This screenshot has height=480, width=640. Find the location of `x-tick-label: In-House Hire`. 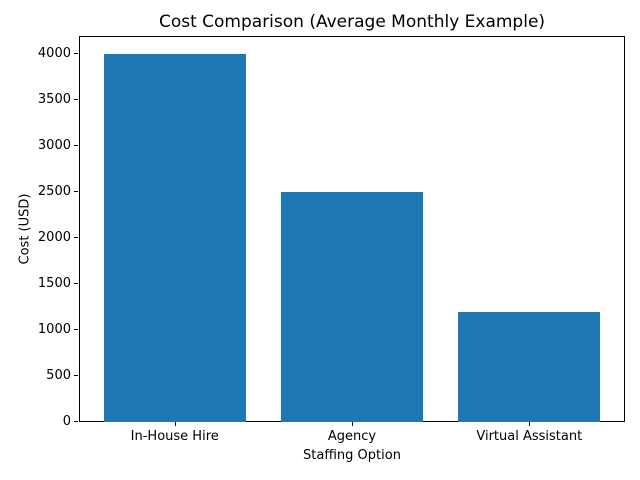

x-tick-label: In-House Hire is located at coordinates (174, 436).